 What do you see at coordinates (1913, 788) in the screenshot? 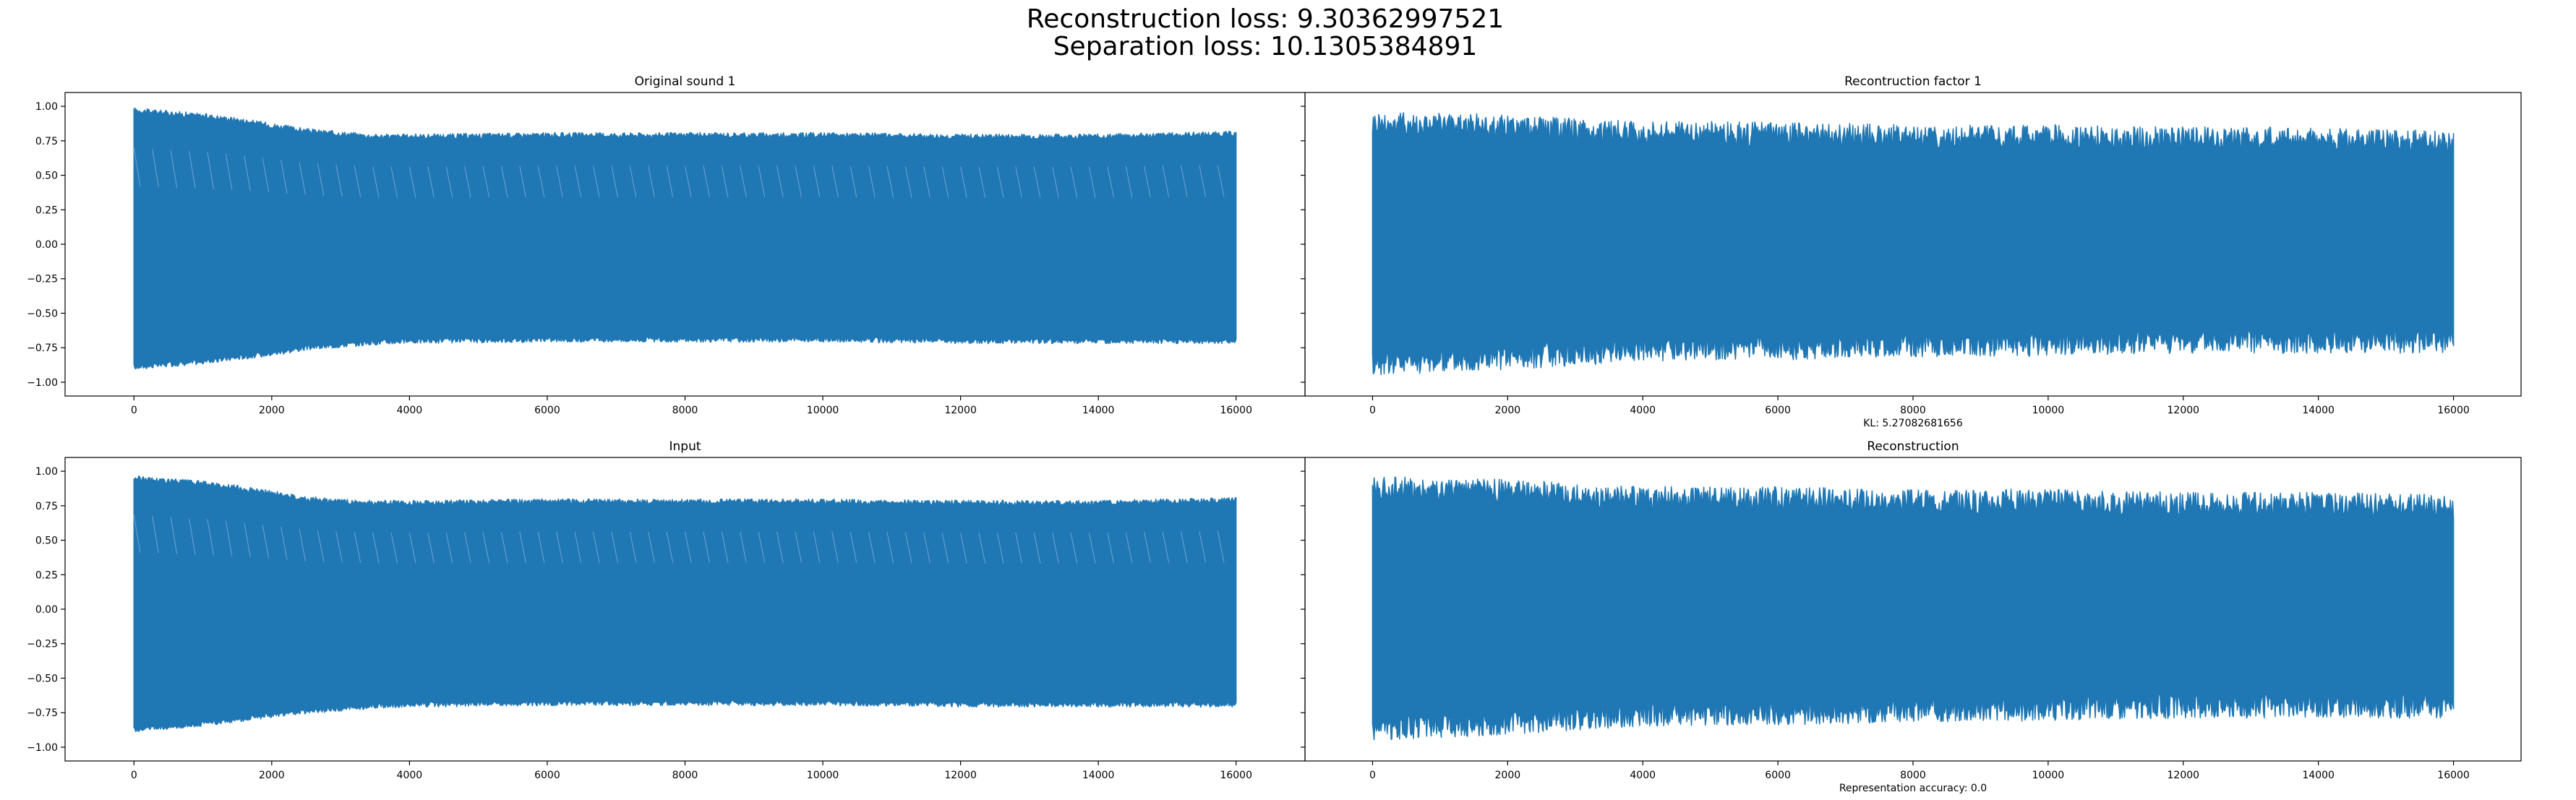
I see `panel-note: Representation accuracy: 0.0` at bounding box center [1913, 788].